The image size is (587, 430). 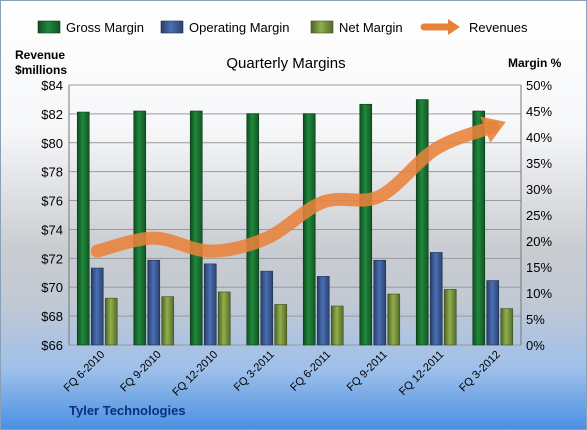 What do you see at coordinates (52, 201) in the screenshot?
I see `left-tick-label: $76` at bounding box center [52, 201].